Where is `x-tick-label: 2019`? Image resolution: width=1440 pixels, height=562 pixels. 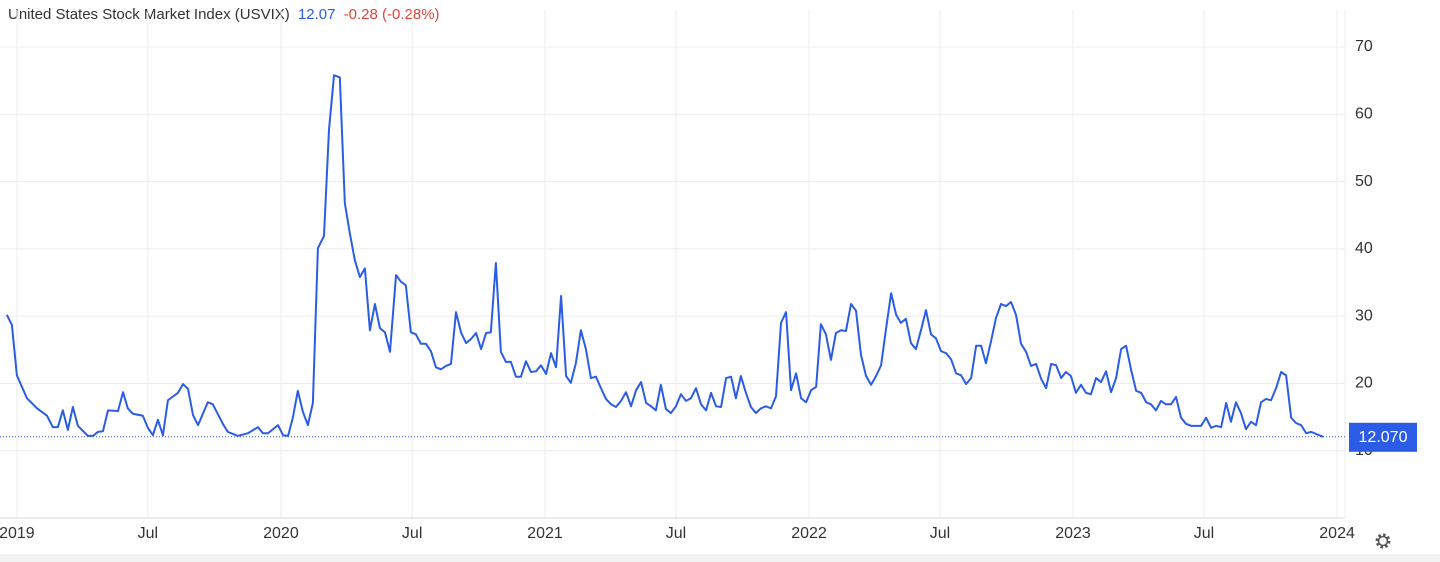
x-tick-label: 2019 is located at coordinates (17, 533).